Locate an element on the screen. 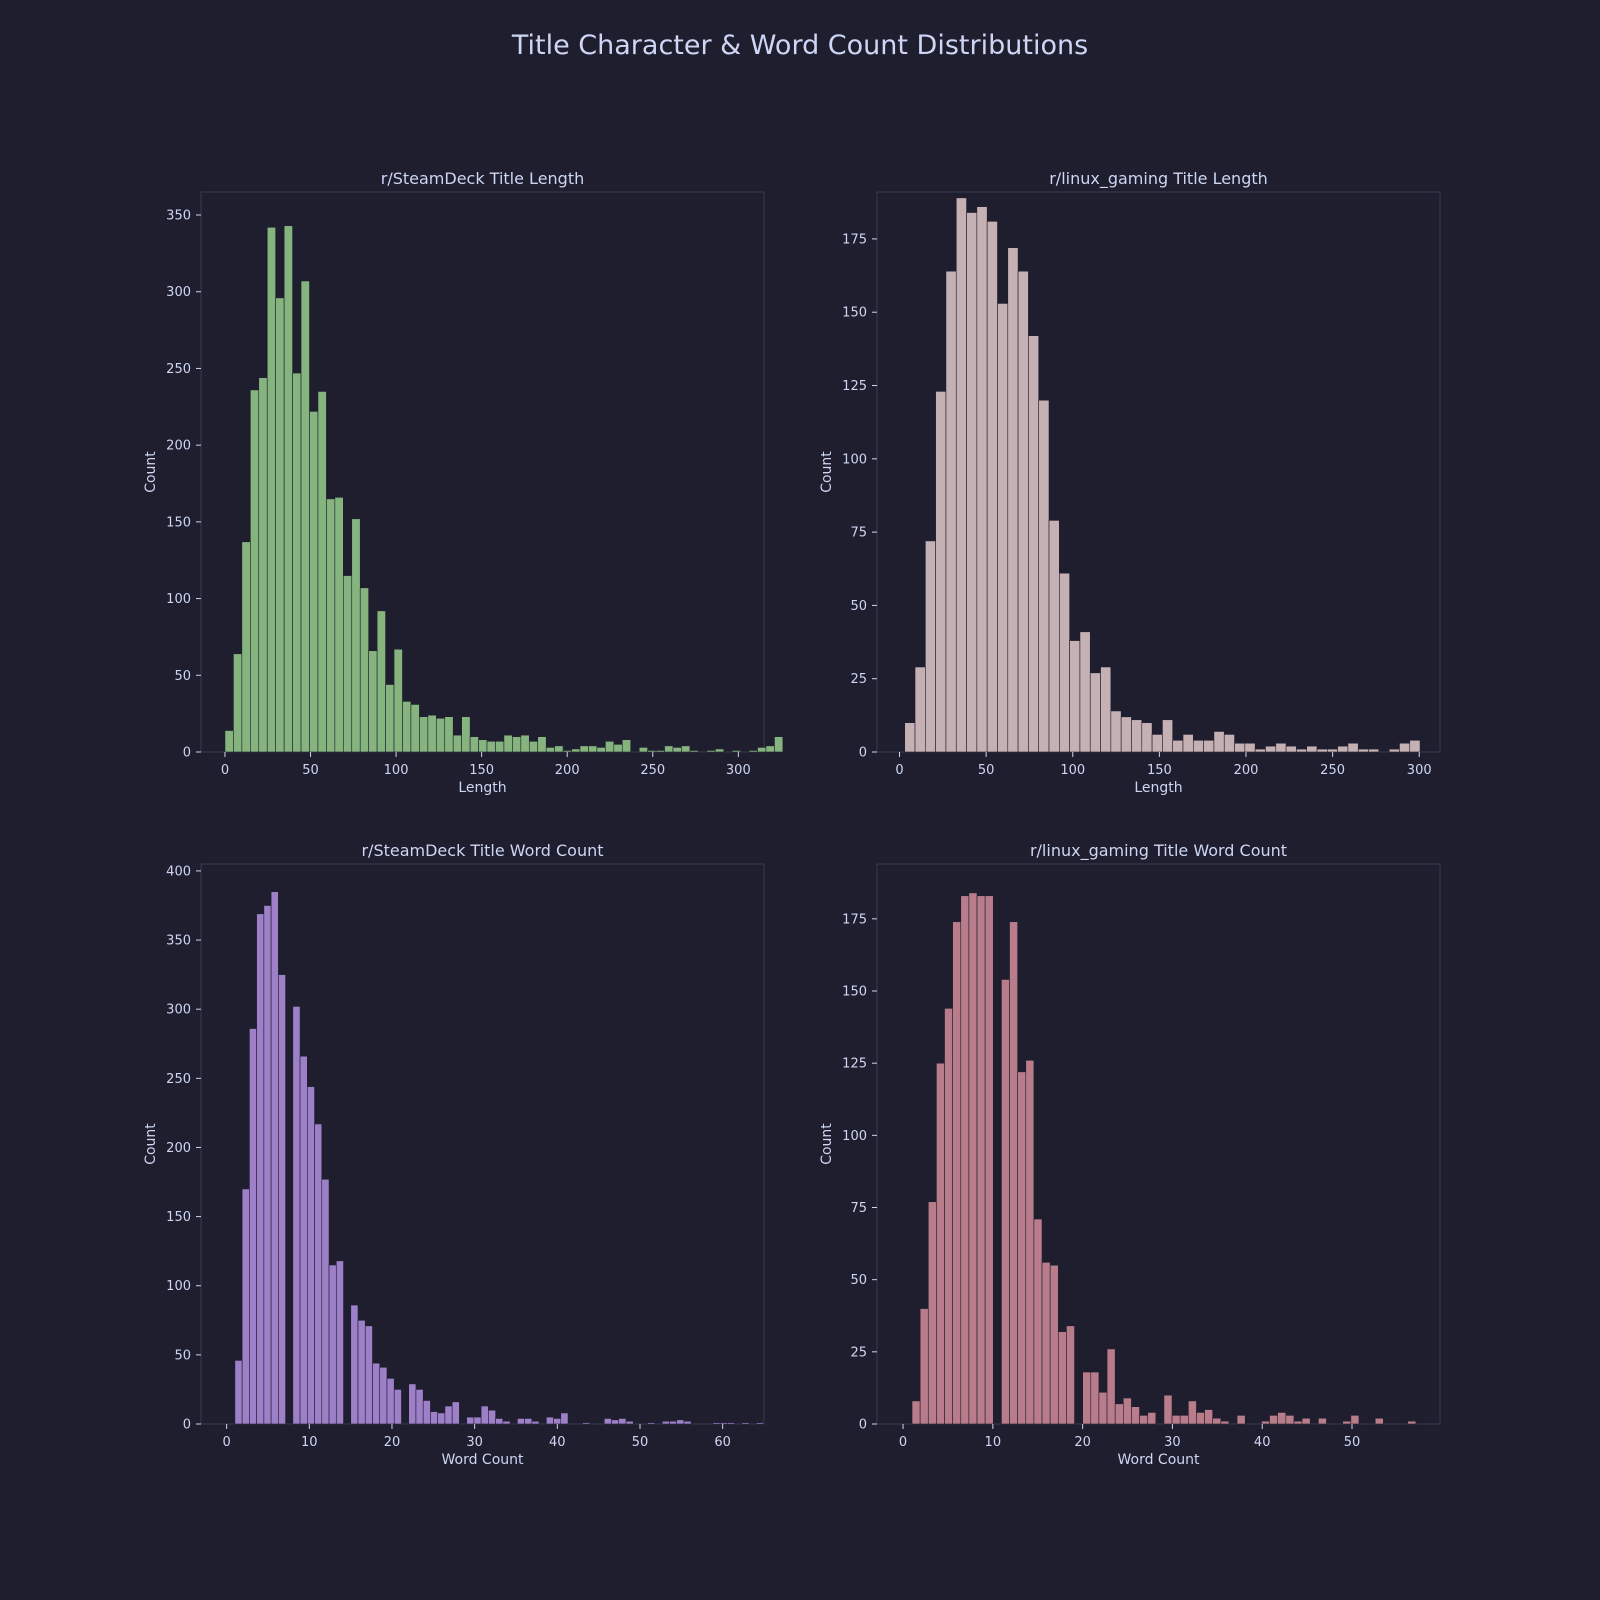 Image resolution: width=1600 pixels, height=1600 pixels. y-tick-label: 100 is located at coordinates (854, 459).